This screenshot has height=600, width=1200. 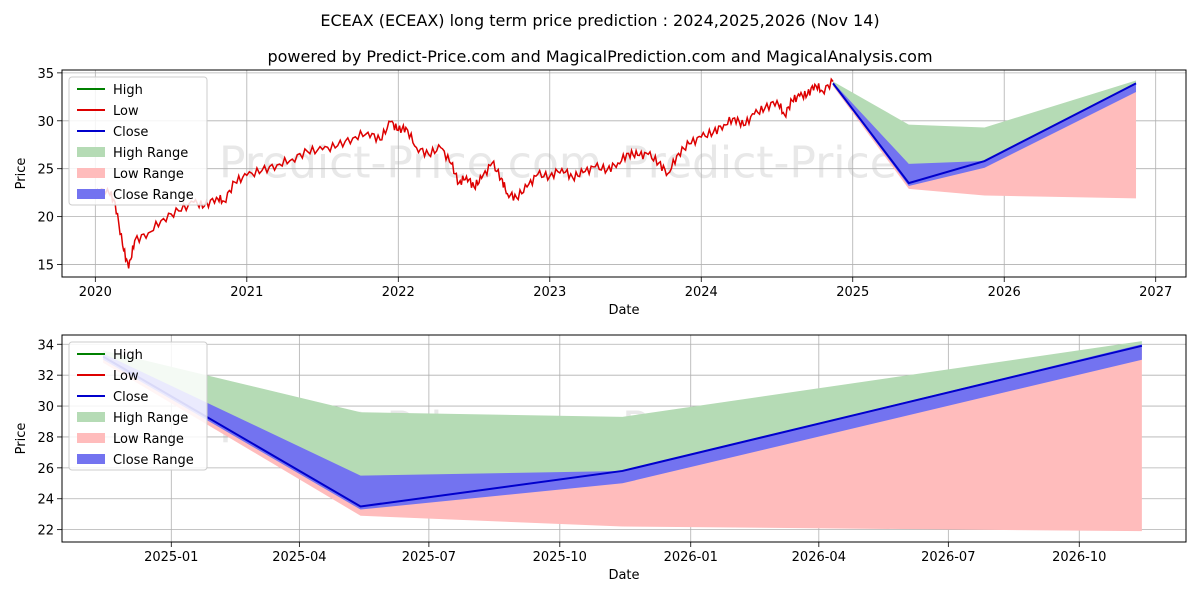 What do you see at coordinates (246, 292) in the screenshot?
I see `x-tick-label: 2021` at bounding box center [246, 292].